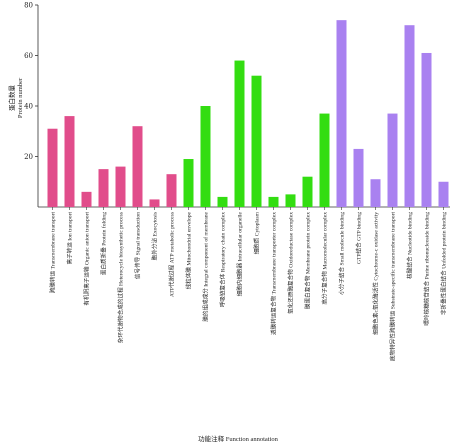  What do you see at coordinates (427, 269) in the screenshot?
I see `category-label: 嘌呤核糖核苷结合 Purine ribonucleoside binding` at bounding box center [427, 269].